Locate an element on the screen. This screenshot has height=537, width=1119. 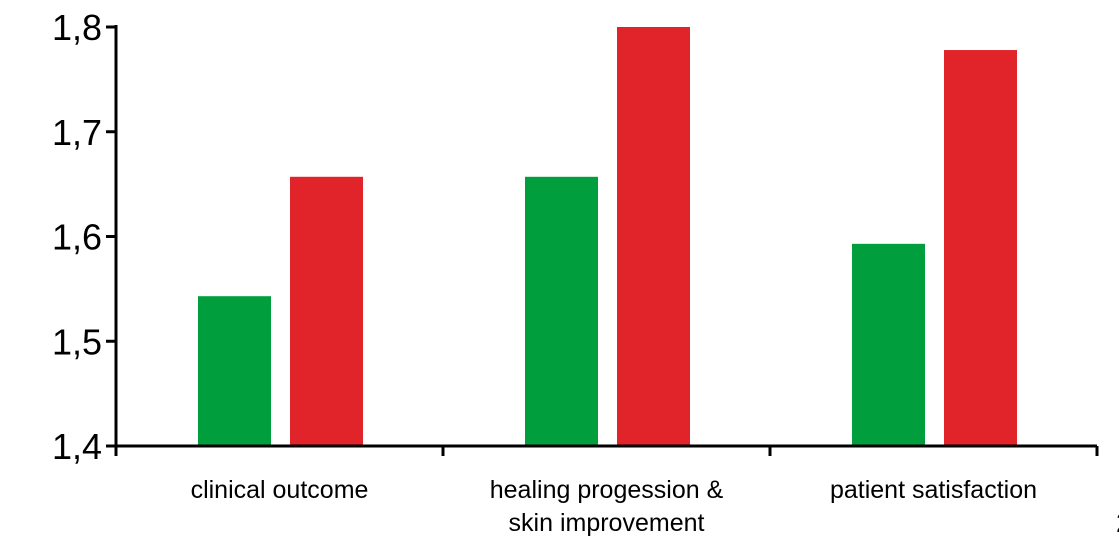
bar-series1-cat3 is located at coordinates (888, 344).